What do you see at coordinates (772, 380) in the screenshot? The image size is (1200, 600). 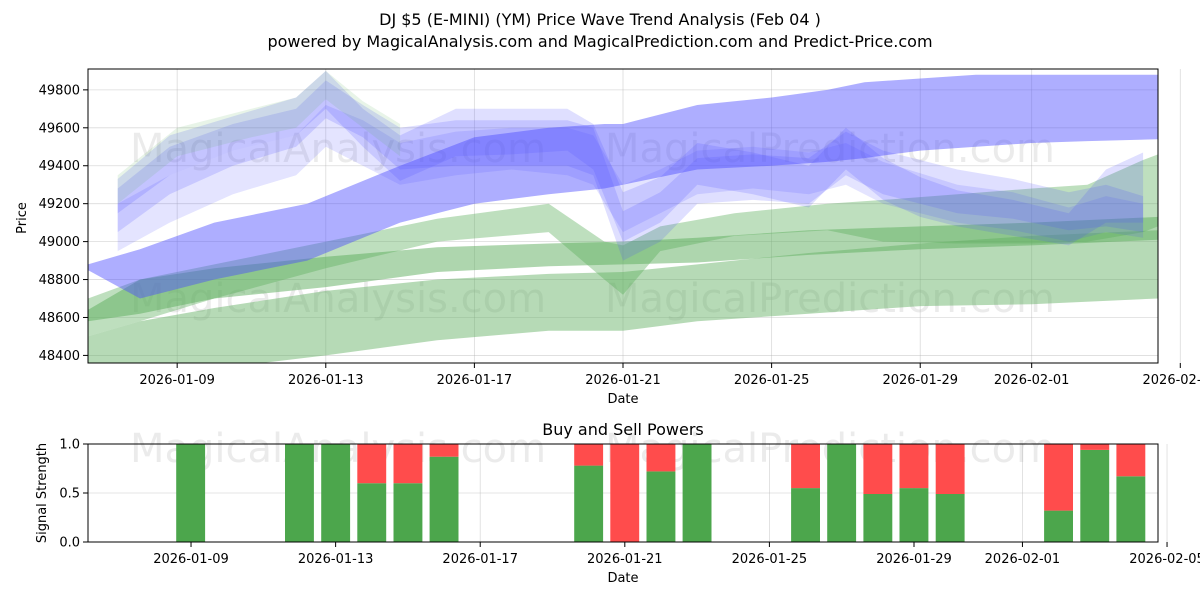 I see `price-x-tick-label-4: 2026-01-25` at bounding box center [772, 380].